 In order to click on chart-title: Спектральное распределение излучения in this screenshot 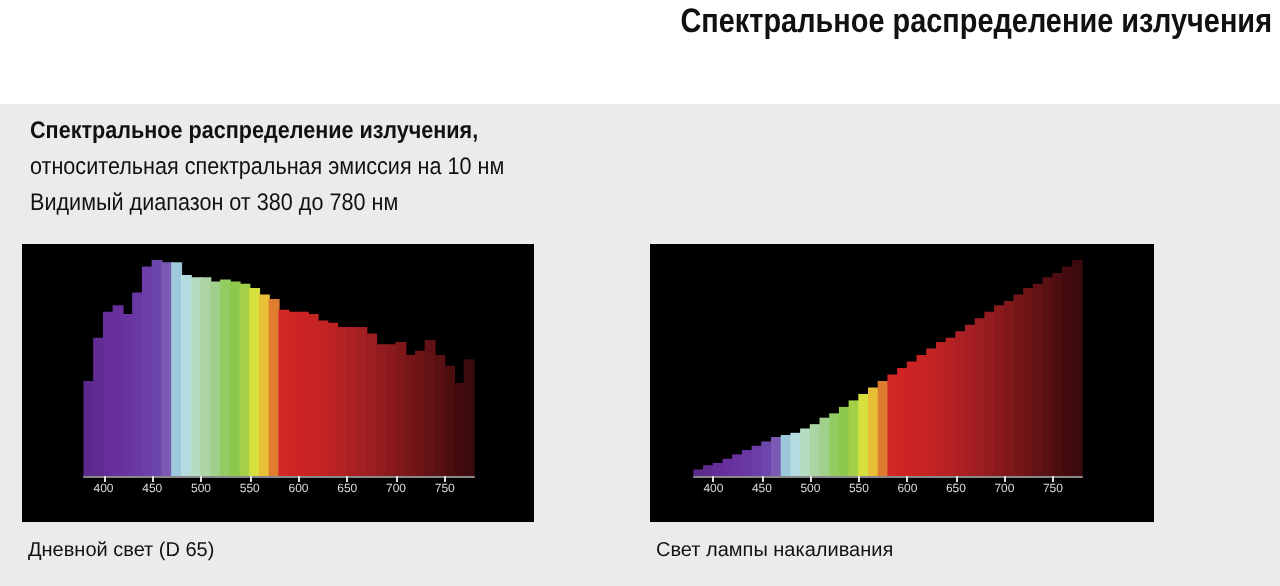, I will do `click(976, 22)`.